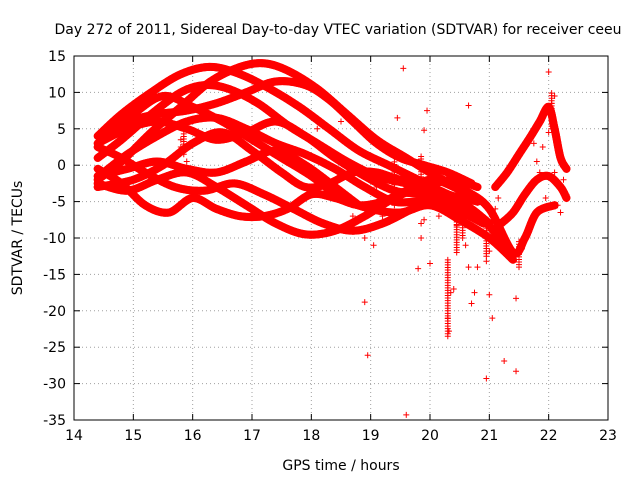 The height and width of the screenshot is (480, 640). What do you see at coordinates (430, 436) in the screenshot?
I see `x-tick-label: 20` at bounding box center [430, 436].